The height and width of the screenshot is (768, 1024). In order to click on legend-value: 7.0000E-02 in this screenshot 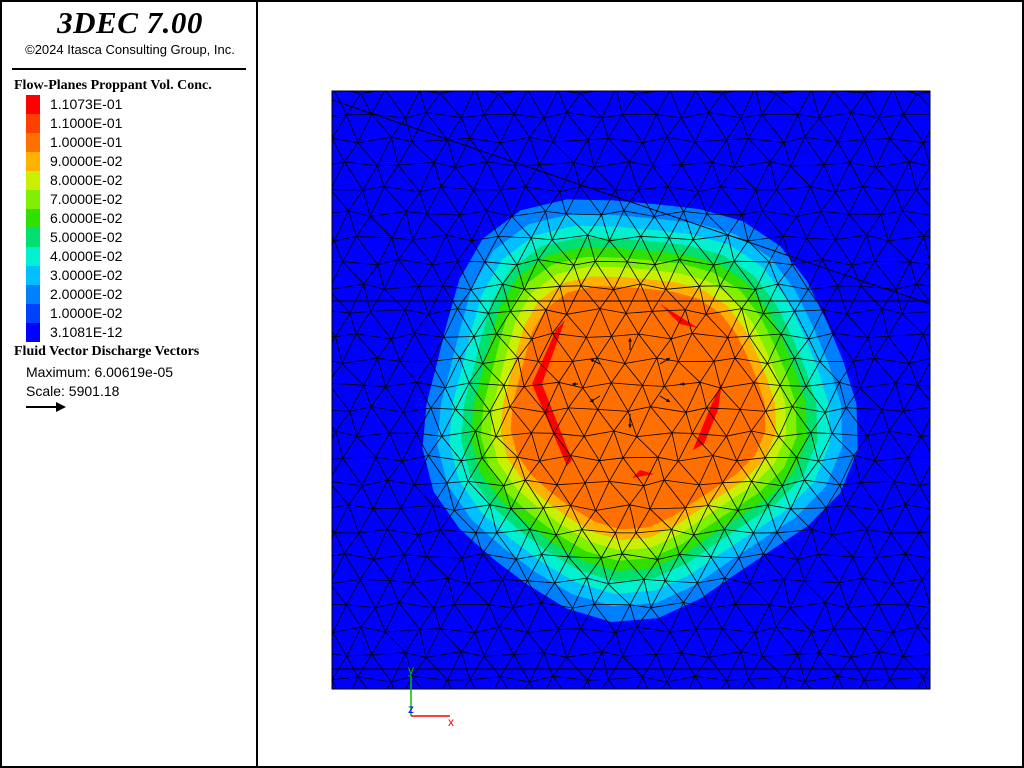, I will do `click(86, 199)`.